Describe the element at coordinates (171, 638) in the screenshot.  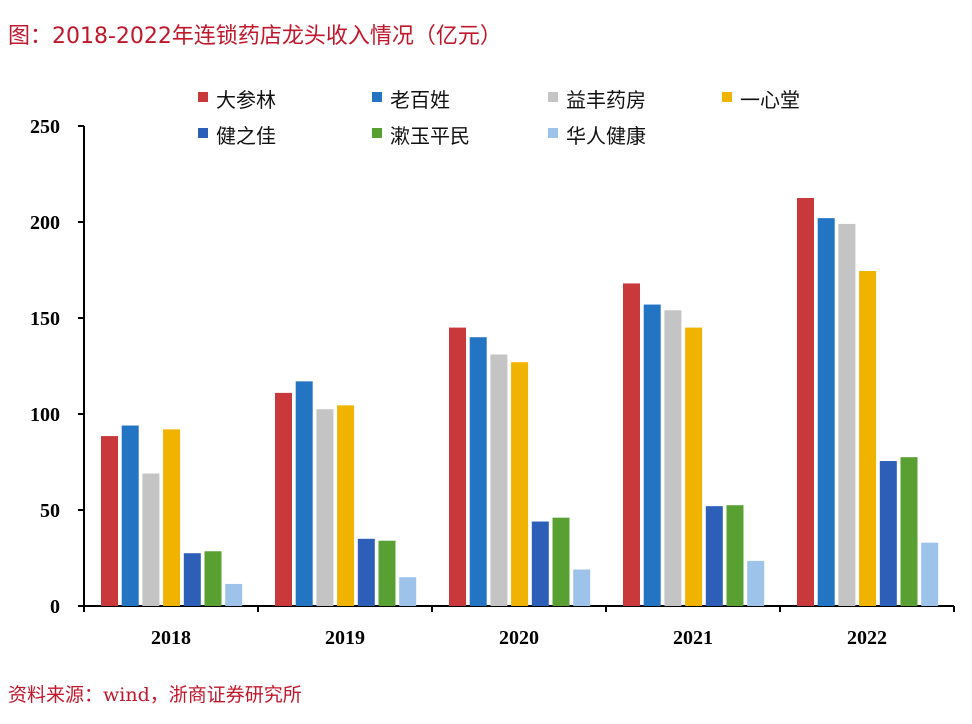
I see `x-tick-label: 2018` at that location.